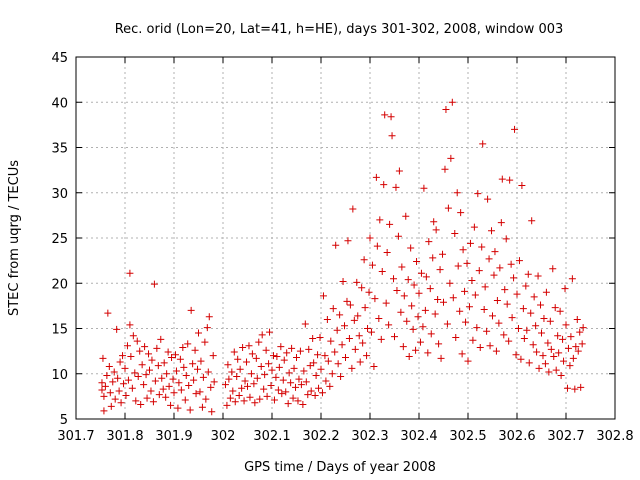 Image resolution: width=640 pixels, height=480 pixels. What do you see at coordinates (59, 103) in the screenshot?
I see `y-tick-label: 40` at bounding box center [59, 103].